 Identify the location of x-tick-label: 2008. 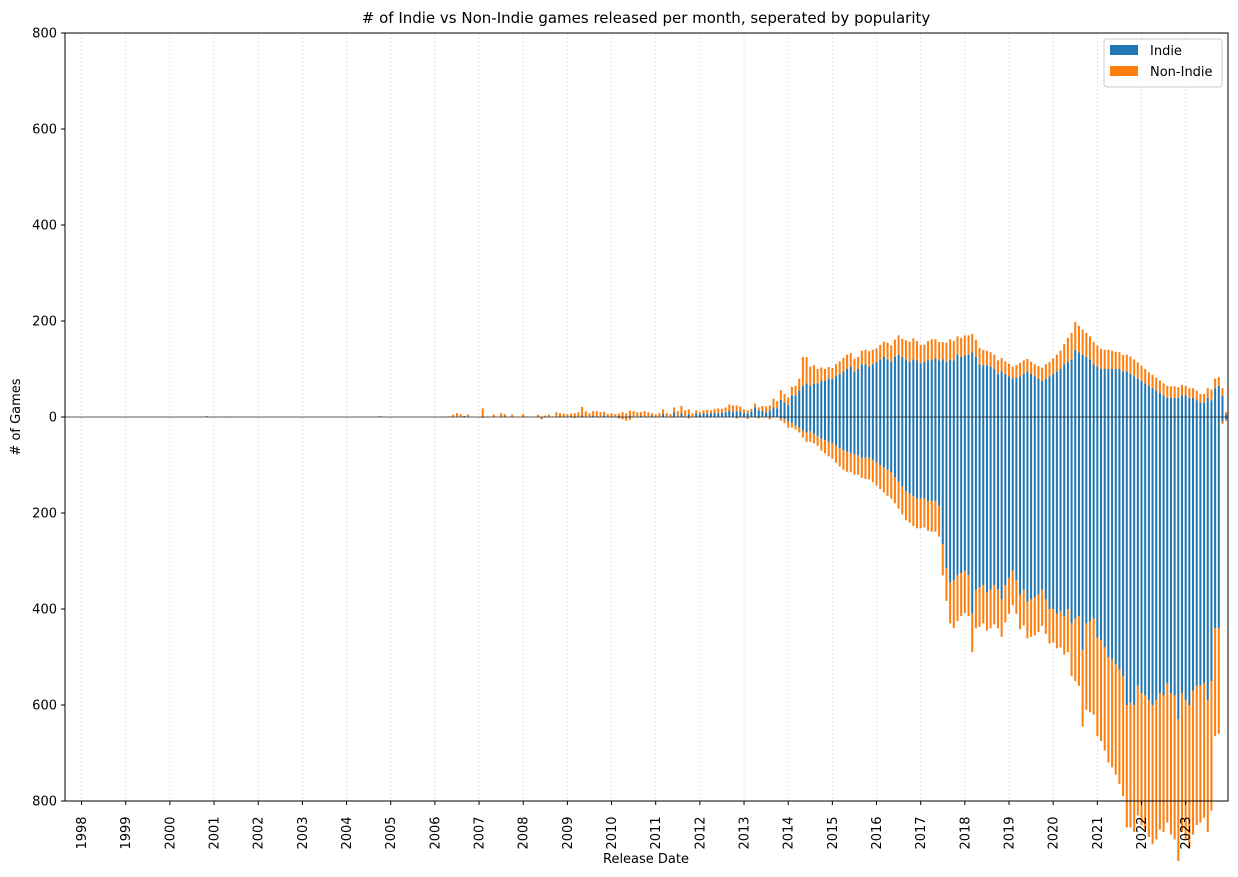
(524, 832).